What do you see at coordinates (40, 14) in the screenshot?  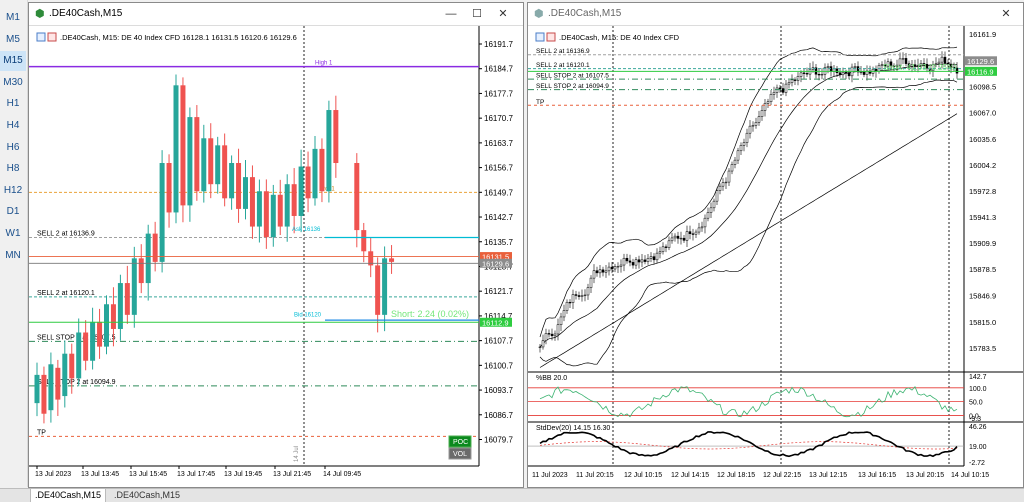 I see `chart-window-icon: ⬢` at bounding box center [40, 14].